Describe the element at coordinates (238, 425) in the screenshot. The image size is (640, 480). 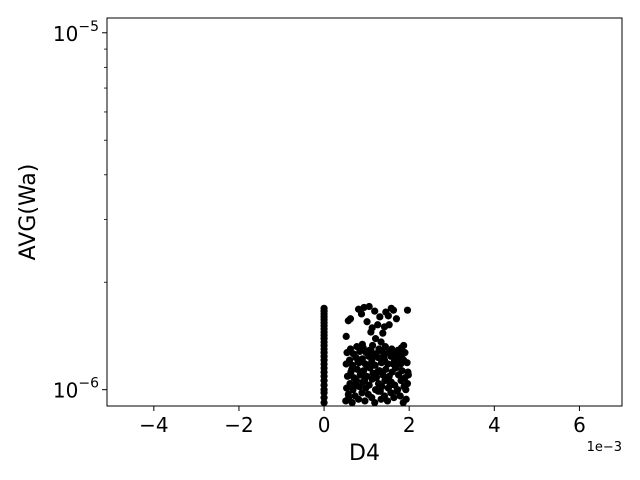
I see `x-tick-label: −2` at that location.